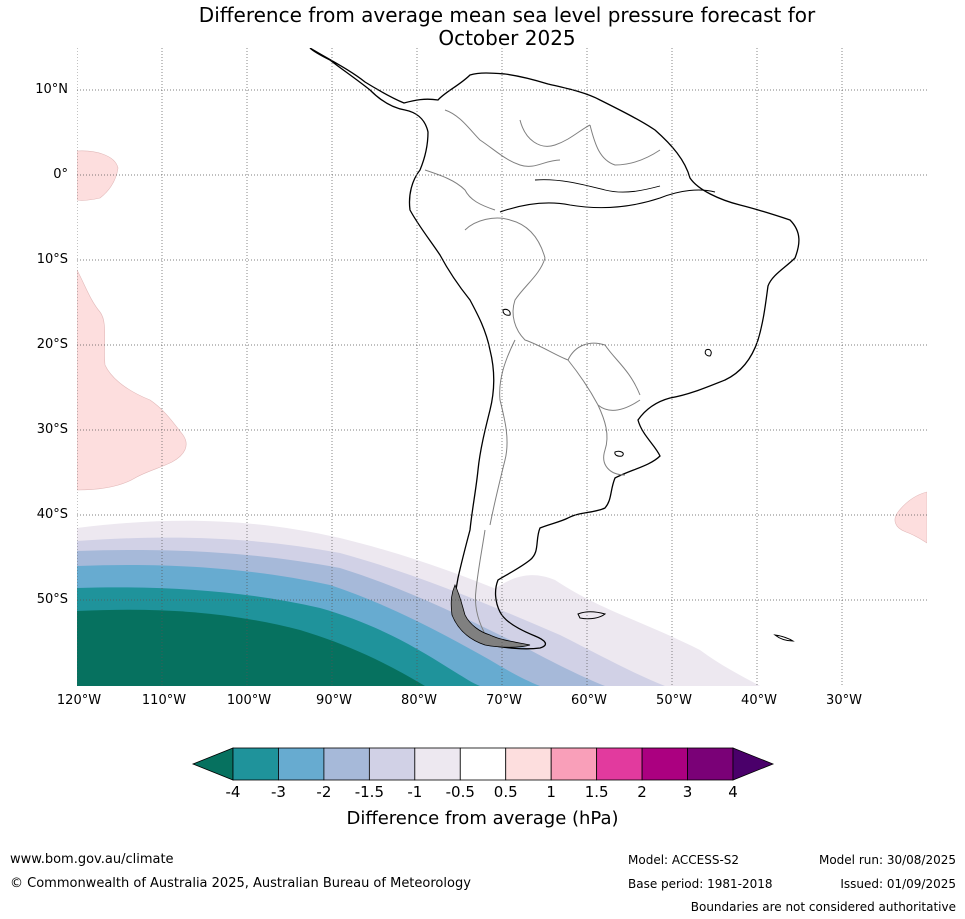  Describe the element at coordinates (684, 860) in the screenshot. I see `footer-model: Model: ACCESS-S2` at that location.